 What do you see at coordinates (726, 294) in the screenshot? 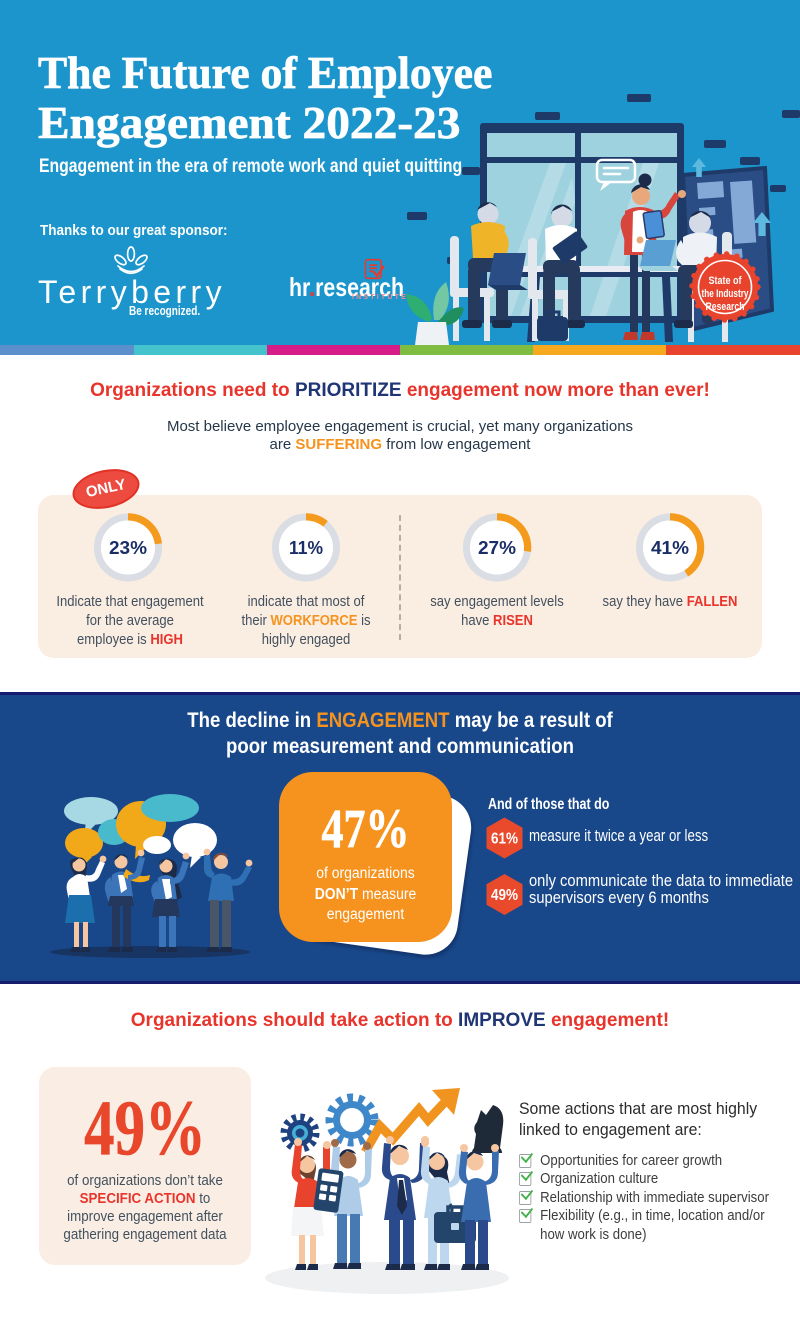
I see `svg-text: the Industry` at bounding box center [726, 294].